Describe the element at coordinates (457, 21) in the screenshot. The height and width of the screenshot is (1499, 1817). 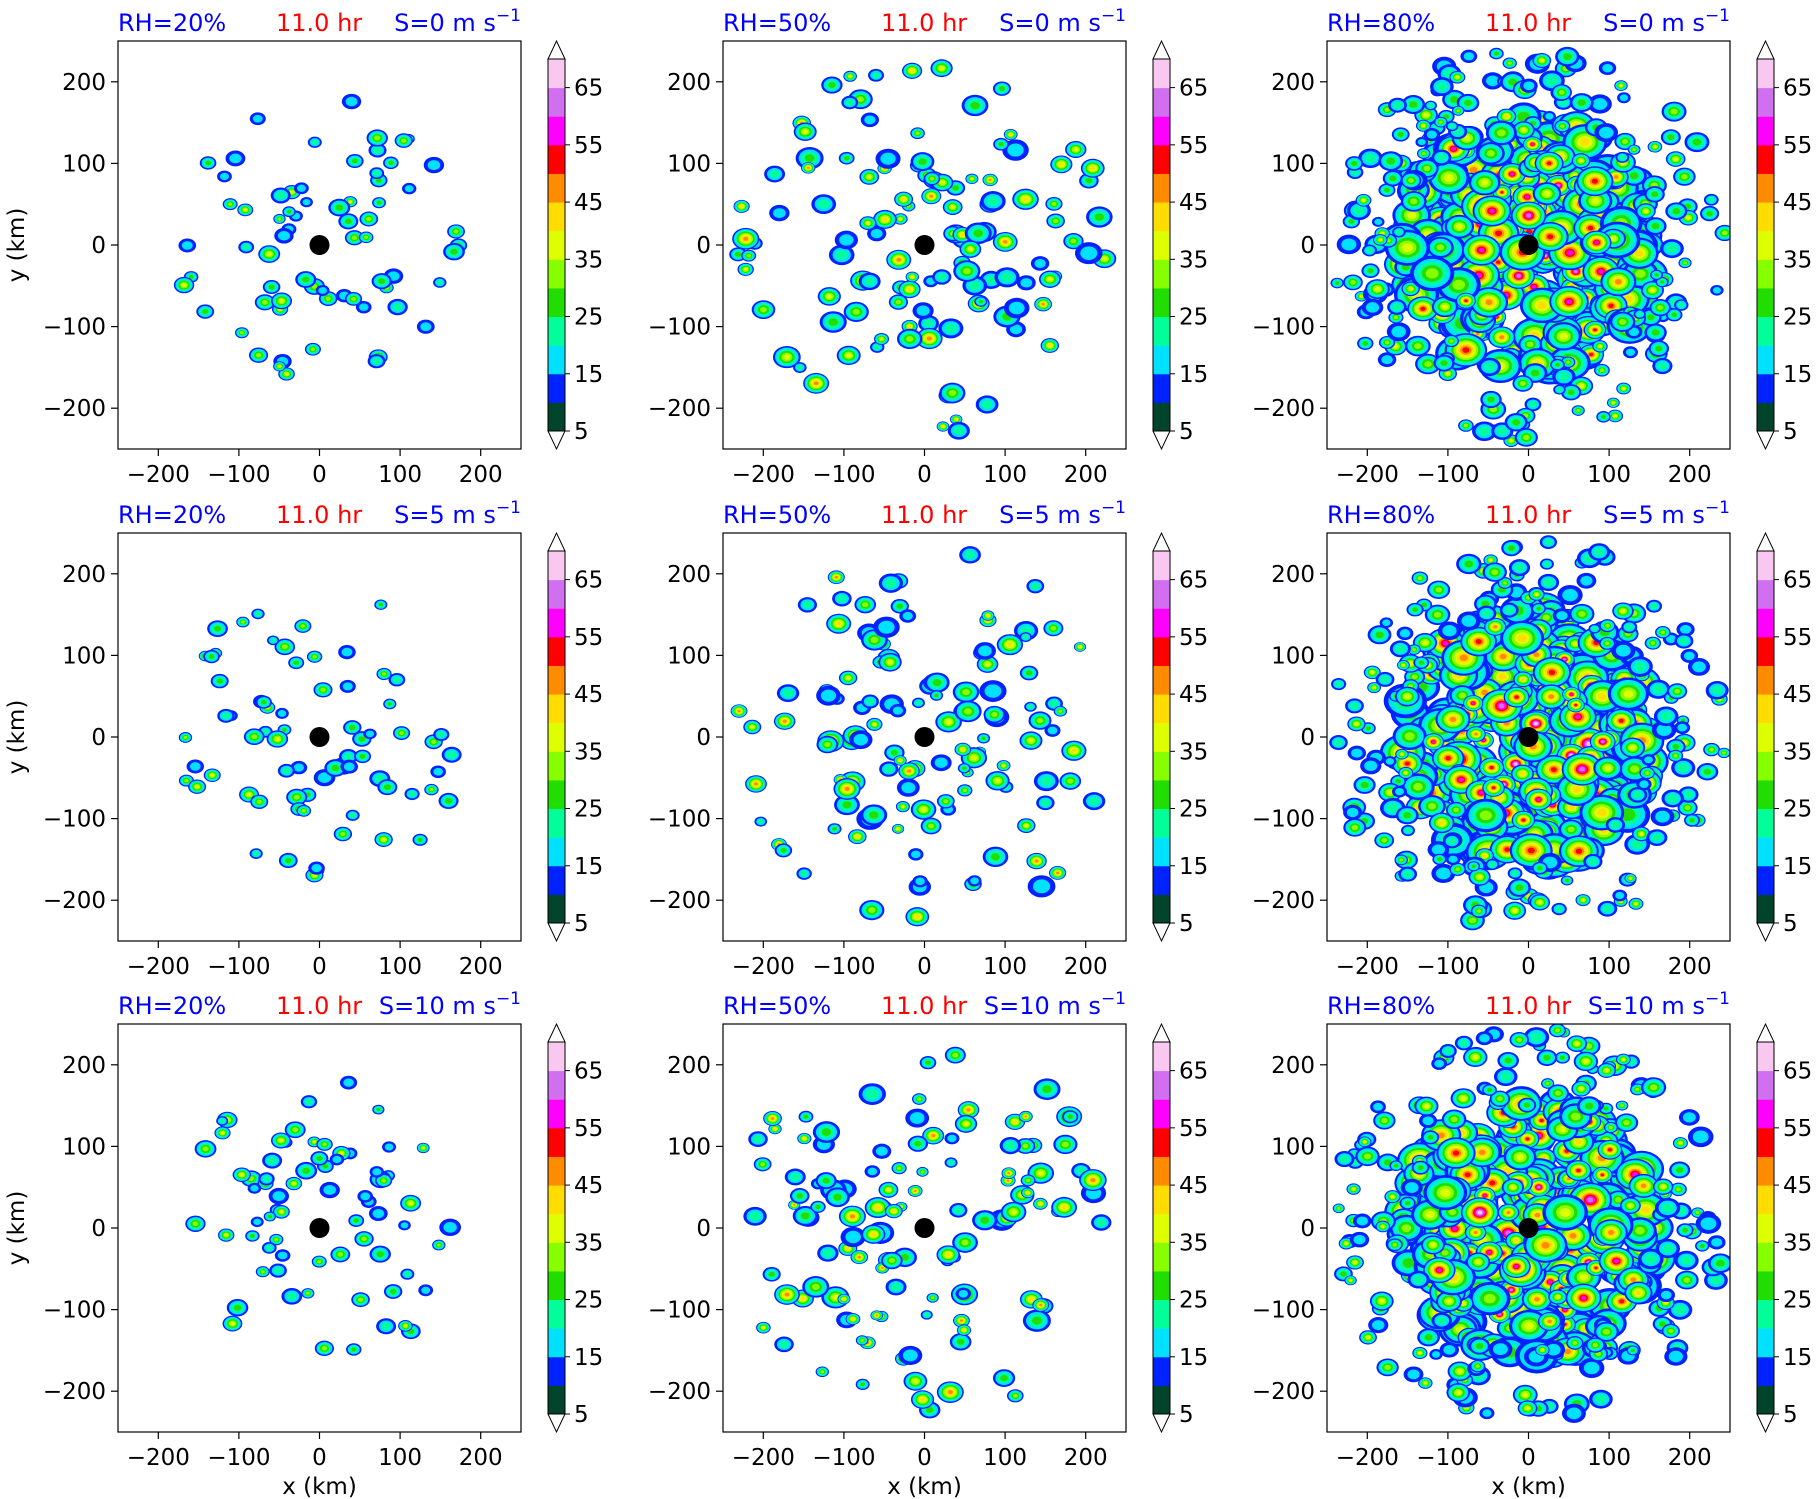
I see `s-label: S=0 m s−1` at that location.